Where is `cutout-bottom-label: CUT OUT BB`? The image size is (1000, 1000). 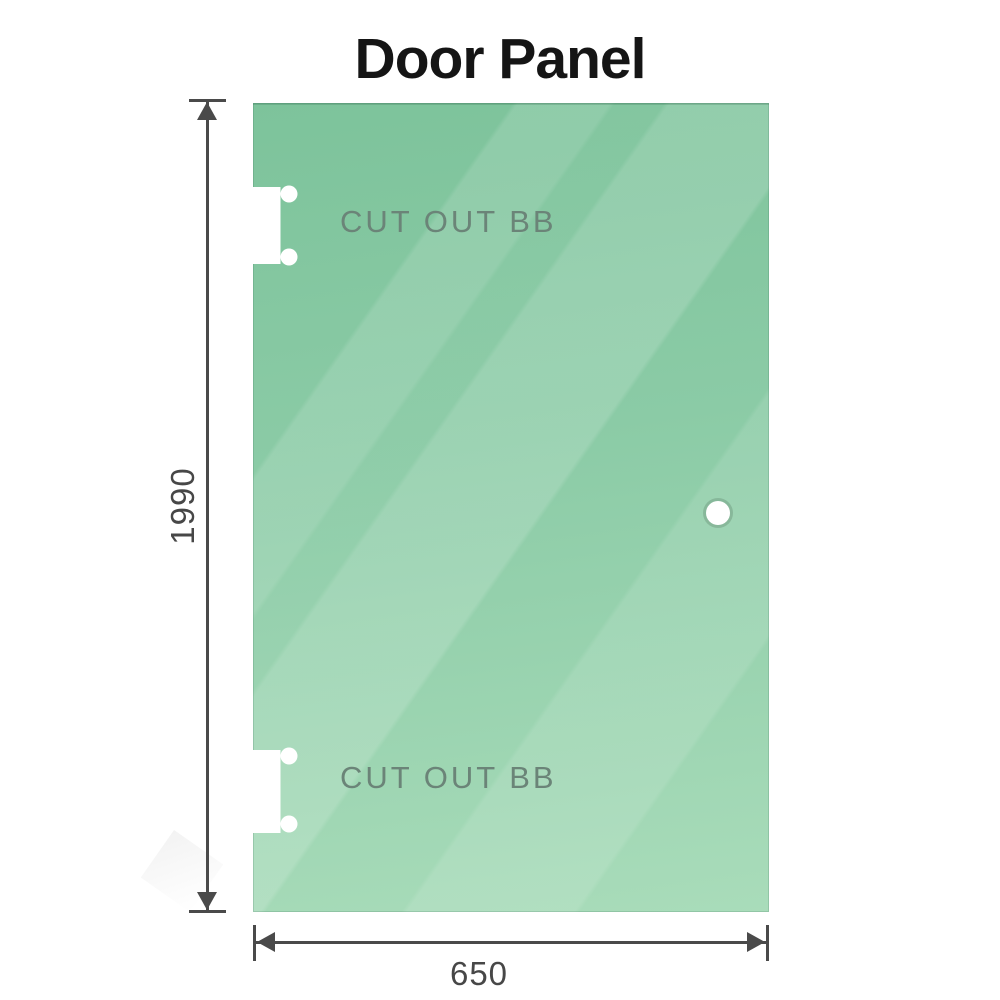
cutout-bottom-label: CUT OUT BB is located at coordinates (448, 777).